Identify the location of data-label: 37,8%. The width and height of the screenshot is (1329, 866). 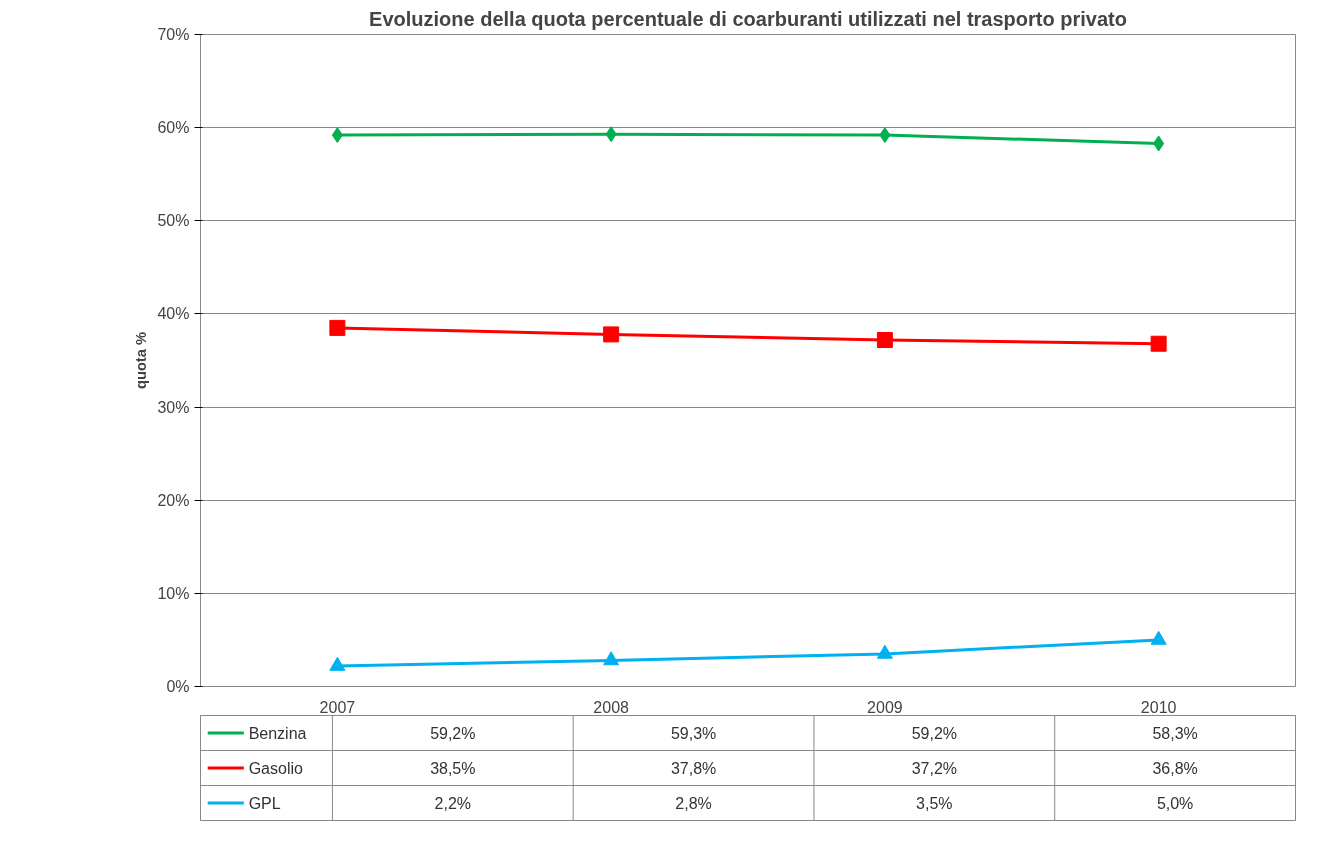
(693, 768).